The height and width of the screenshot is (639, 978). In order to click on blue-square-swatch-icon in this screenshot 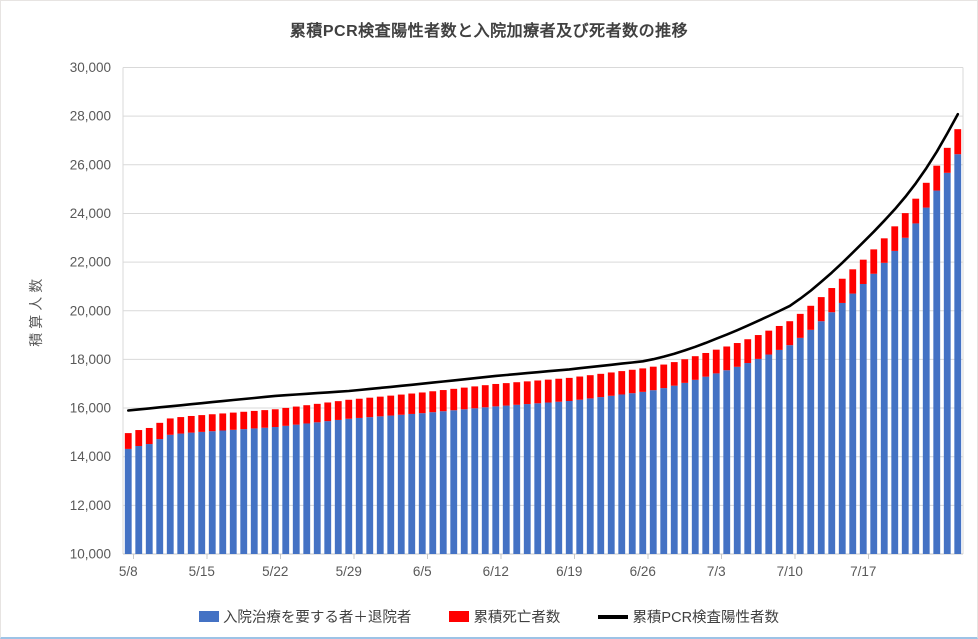, I will do `click(208, 616)`.